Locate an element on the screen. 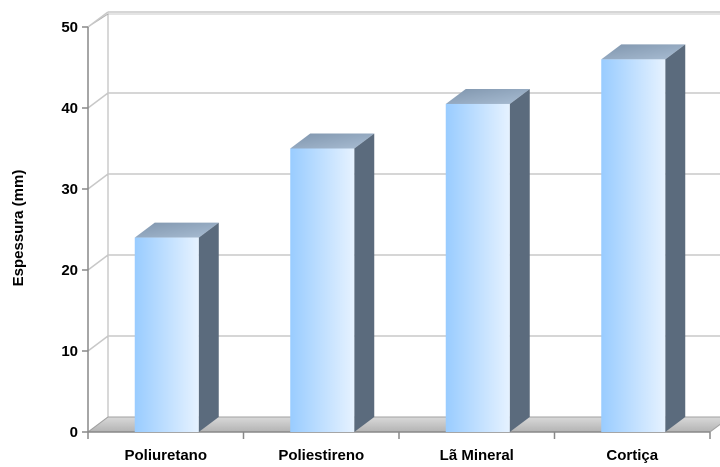 This screenshot has height=467, width=720. x-tick-label: Lã Mineral is located at coordinates (477, 455).